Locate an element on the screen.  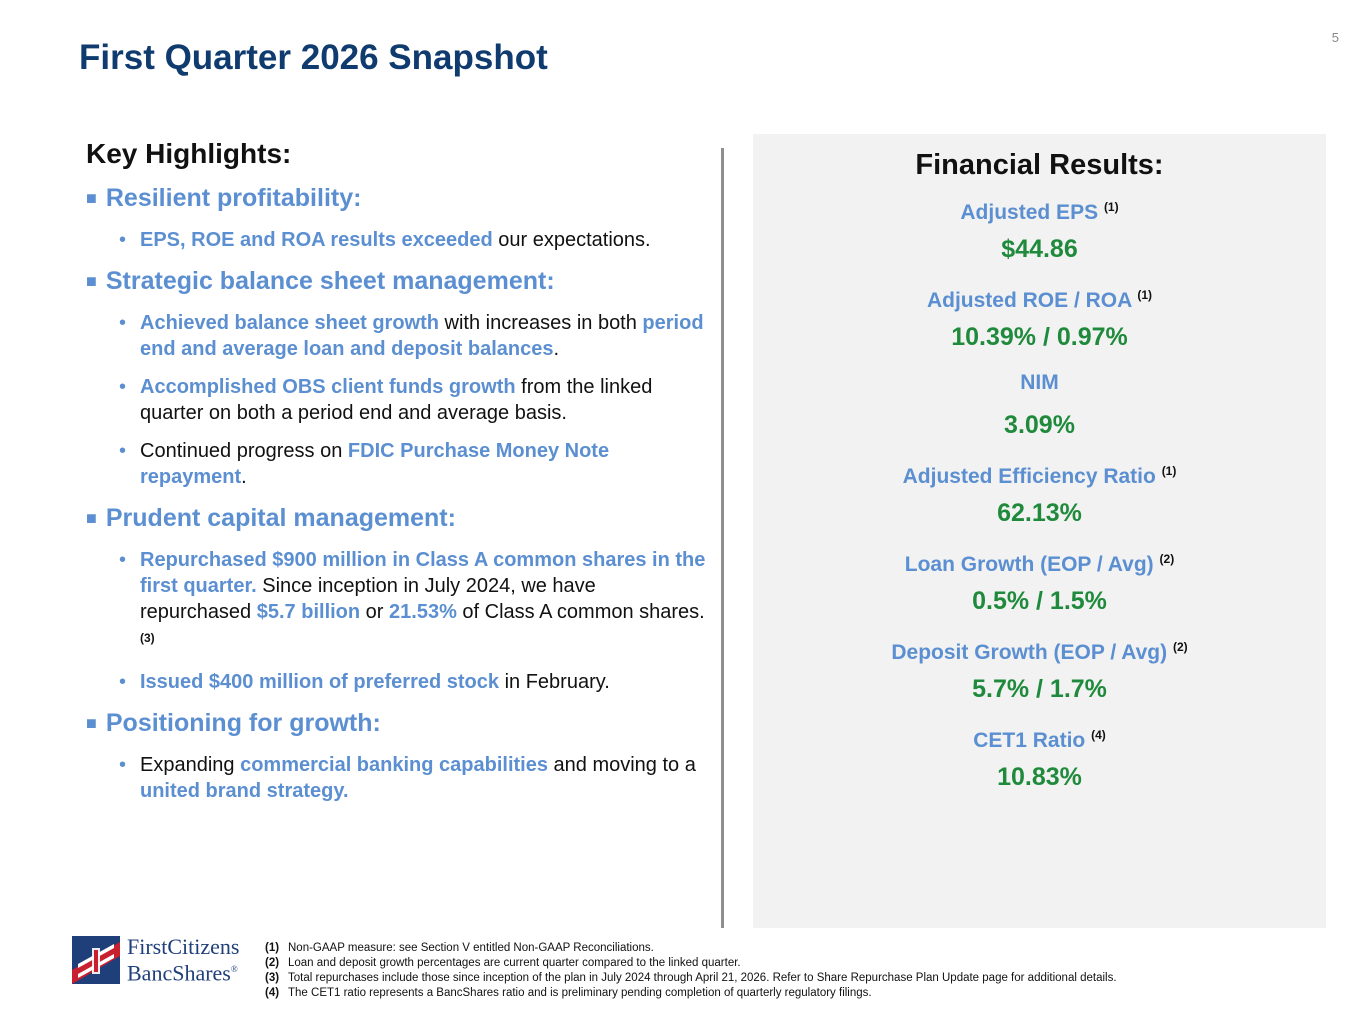
metric-item: Adjusted ROE / ROA (1) 10.39% / 0.97% is located at coordinates (1039, 317).